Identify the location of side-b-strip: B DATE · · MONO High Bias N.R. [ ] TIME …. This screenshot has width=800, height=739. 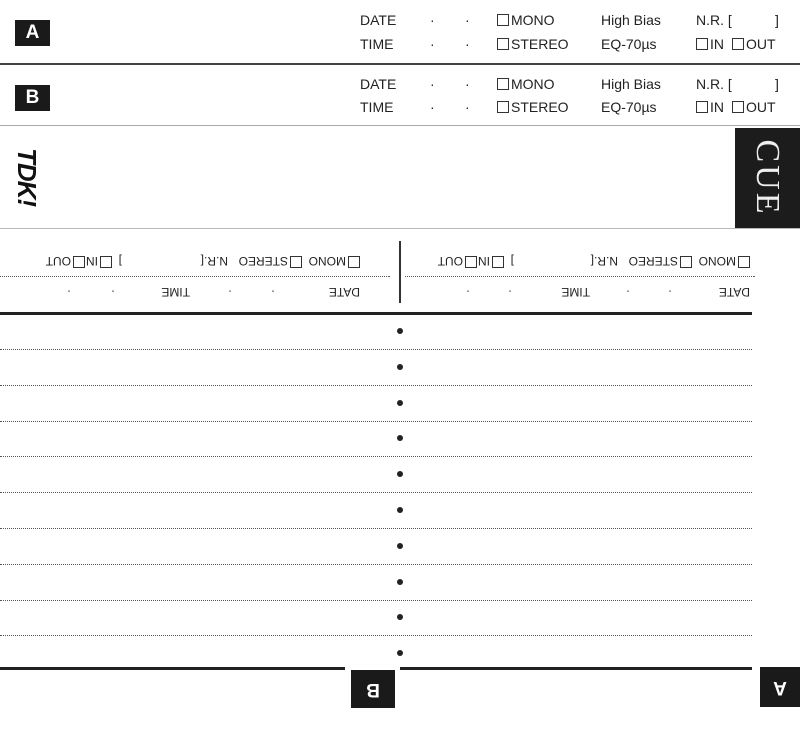
(400, 94).